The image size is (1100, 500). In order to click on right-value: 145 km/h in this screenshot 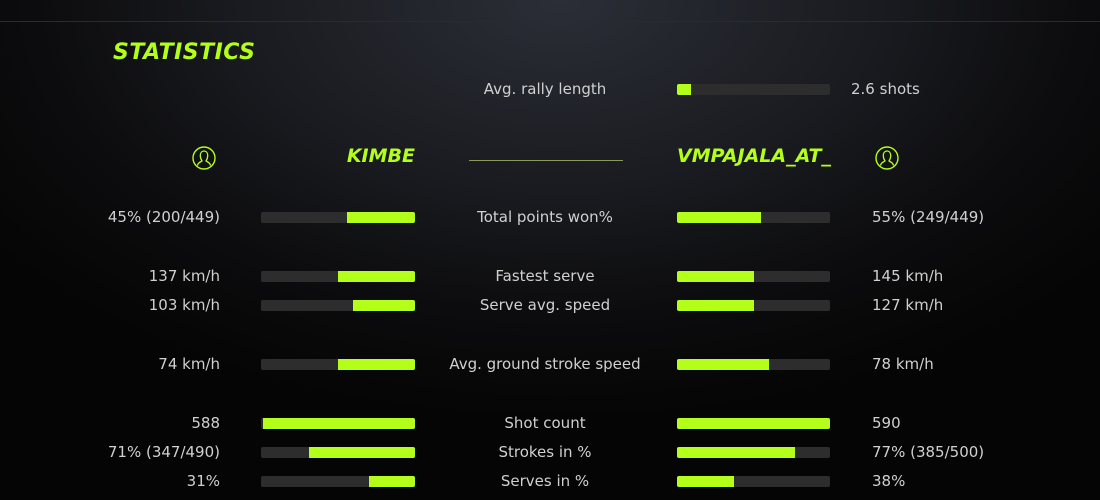, I will do `click(908, 276)`.